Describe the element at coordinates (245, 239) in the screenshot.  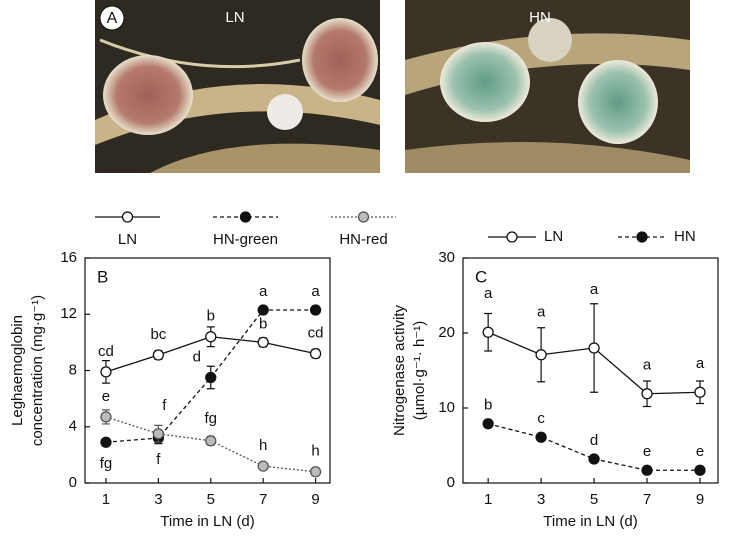
I see `legend-label: HN-green` at that location.